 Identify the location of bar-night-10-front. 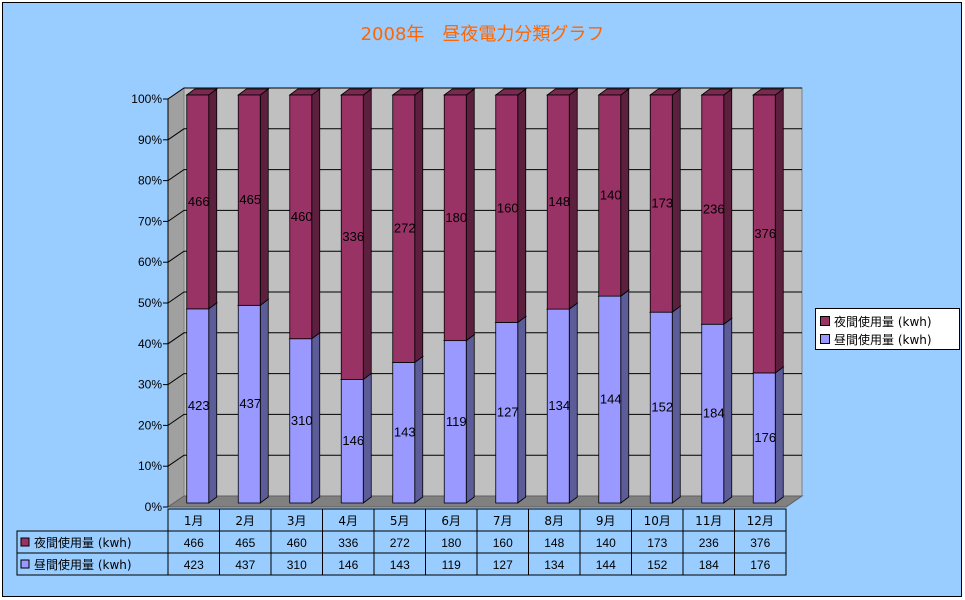
(661, 203).